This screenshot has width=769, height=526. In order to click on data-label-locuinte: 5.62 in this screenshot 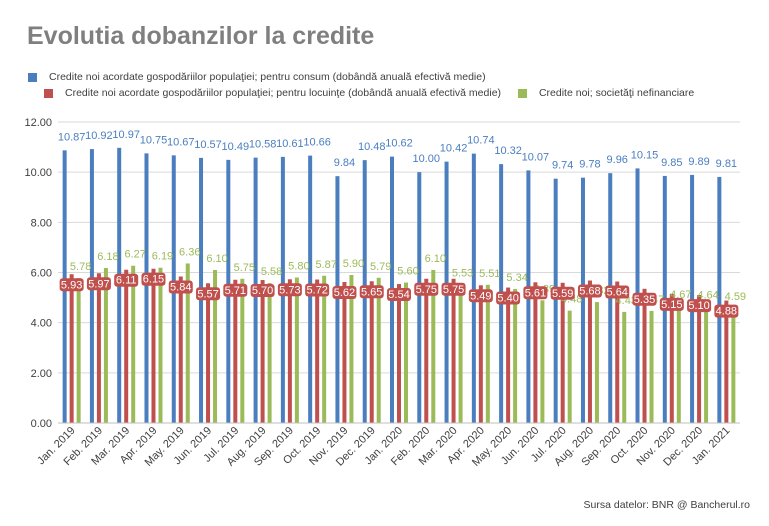, I will do `click(344, 293)`.